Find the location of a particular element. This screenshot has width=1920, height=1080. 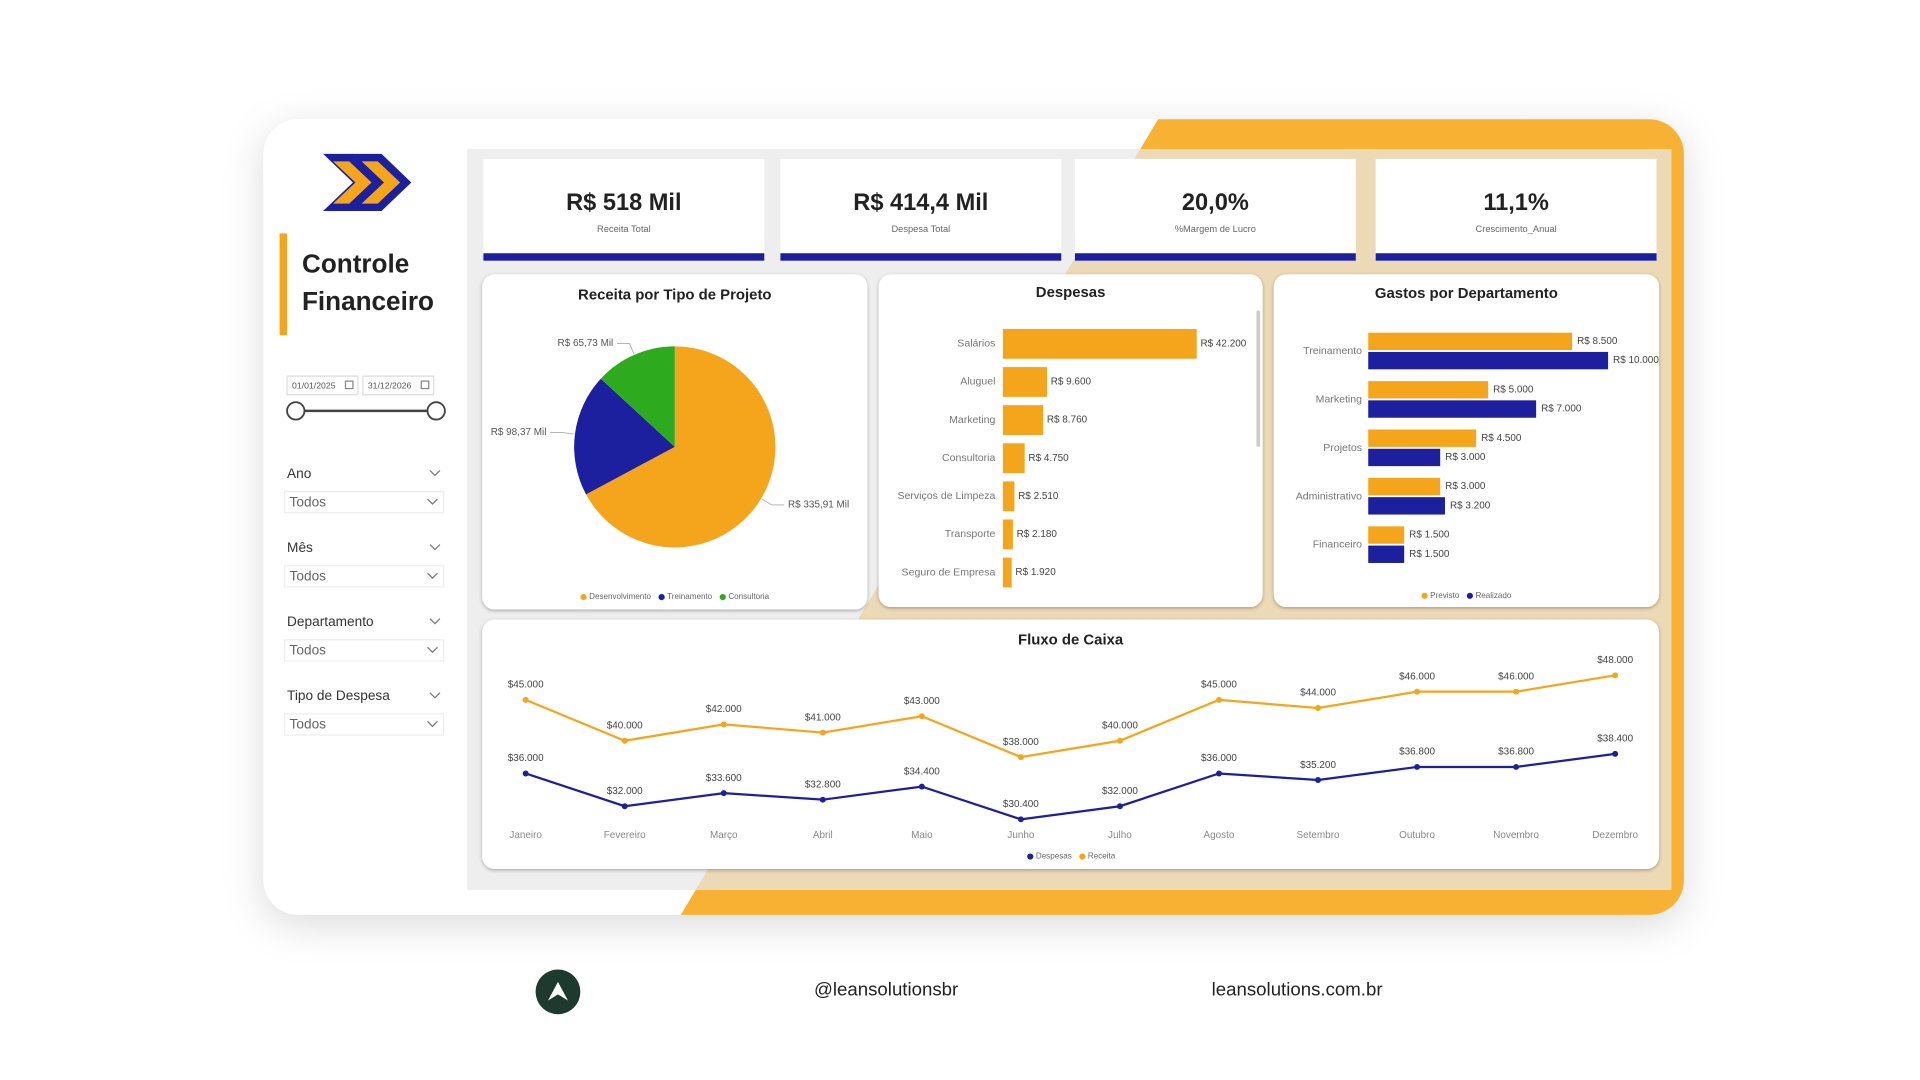

legend-label: Realizado is located at coordinates (1493, 595).